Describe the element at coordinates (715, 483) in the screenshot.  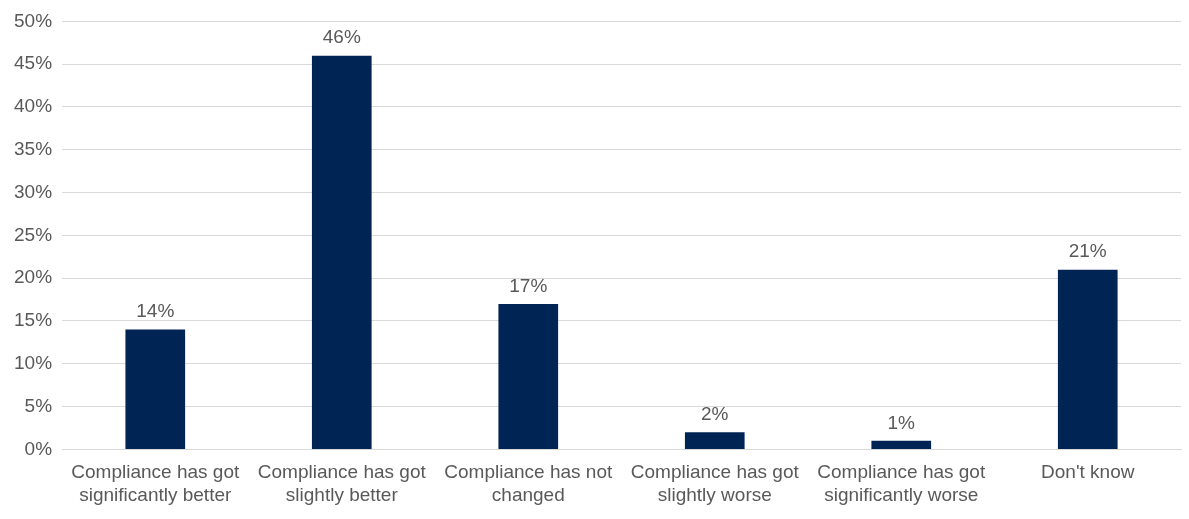
I see `x-tick-label: Compliance has got slightly worse` at that location.